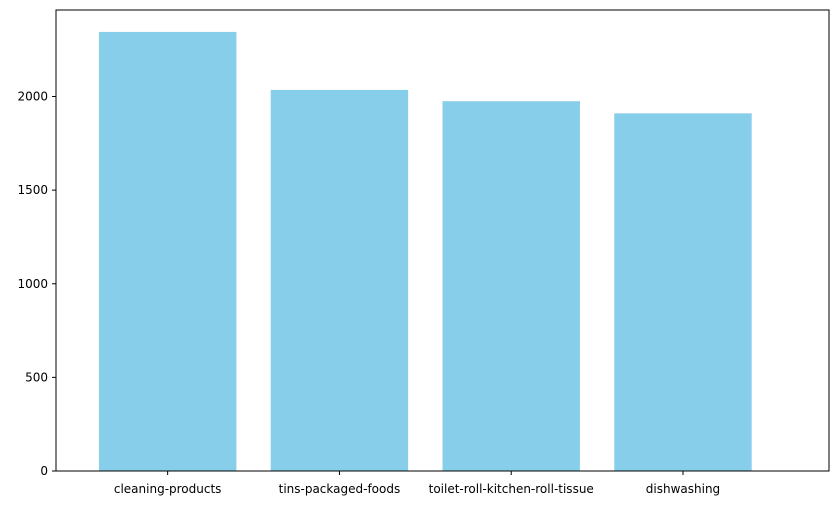  What do you see at coordinates (683, 489) in the screenshot?
I see `x-tick-label: dishwashing` at bounding box center [683, 489].